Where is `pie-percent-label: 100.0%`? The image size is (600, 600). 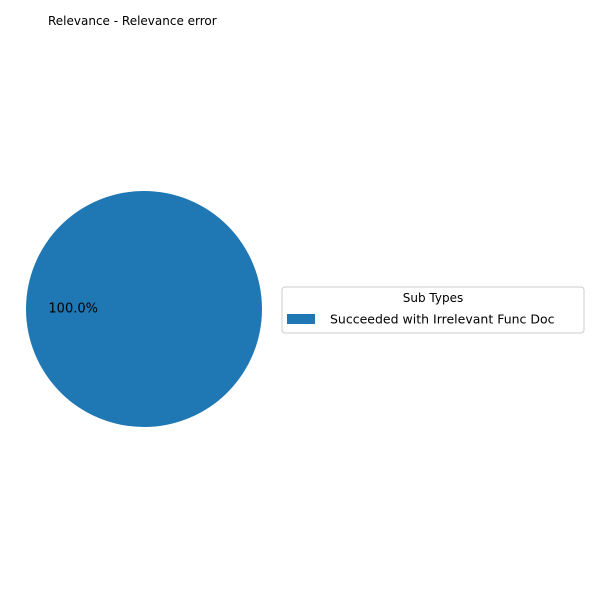
pie-percent-label: 100.0% is located at coordinates (73, 309).